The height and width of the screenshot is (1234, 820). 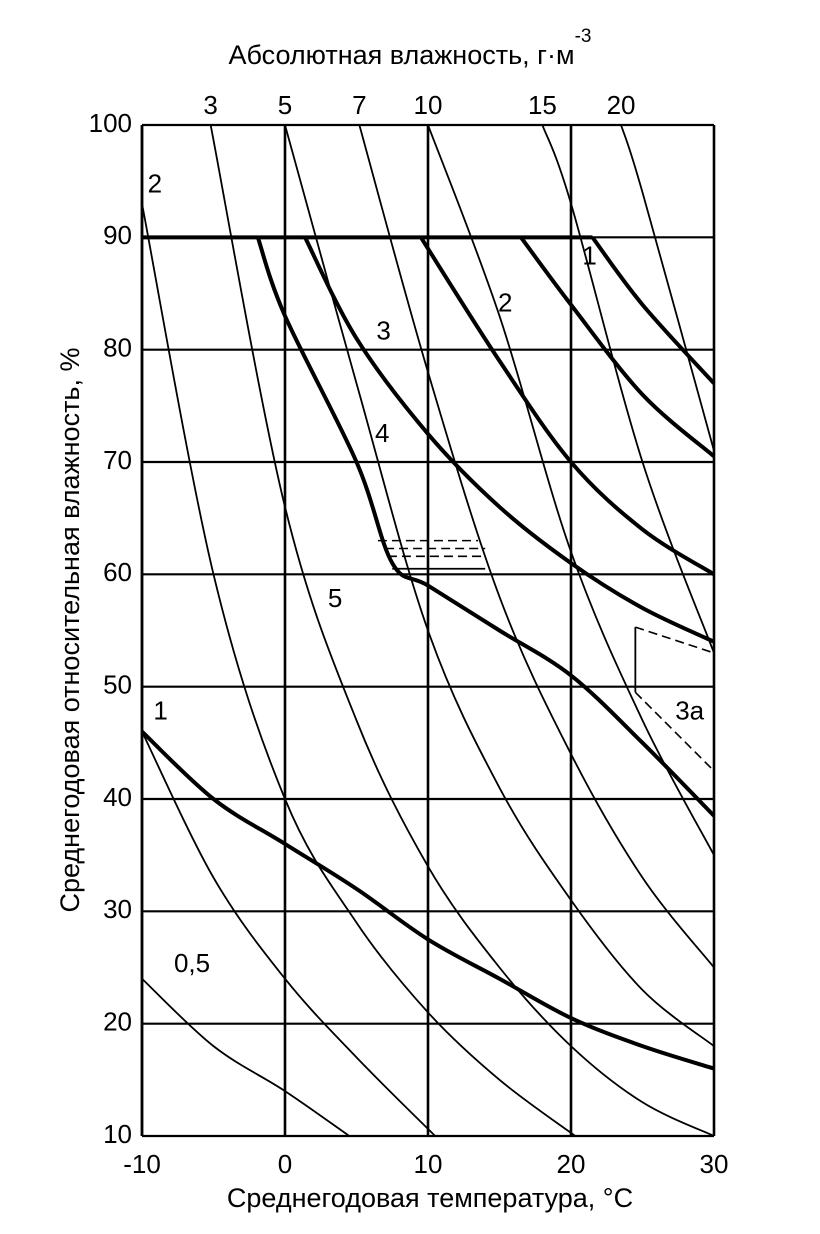 What do you see at coordinates (428, 1164) in the screenshot?
I see `x-tick-label: 10` at bounding box center [428, 1164].